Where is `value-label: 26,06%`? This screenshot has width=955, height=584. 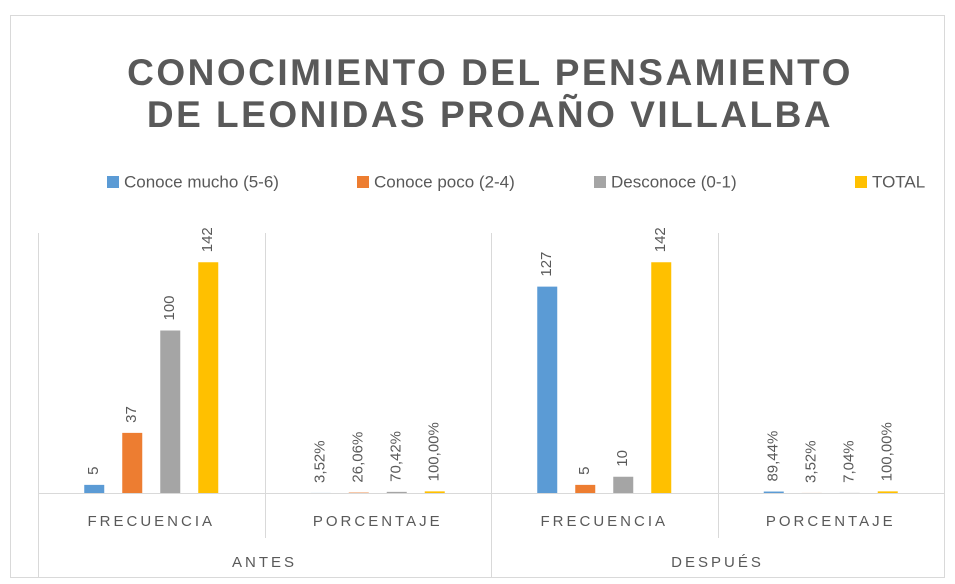
value-label: 26,06% is located at coordinates (358, 457).